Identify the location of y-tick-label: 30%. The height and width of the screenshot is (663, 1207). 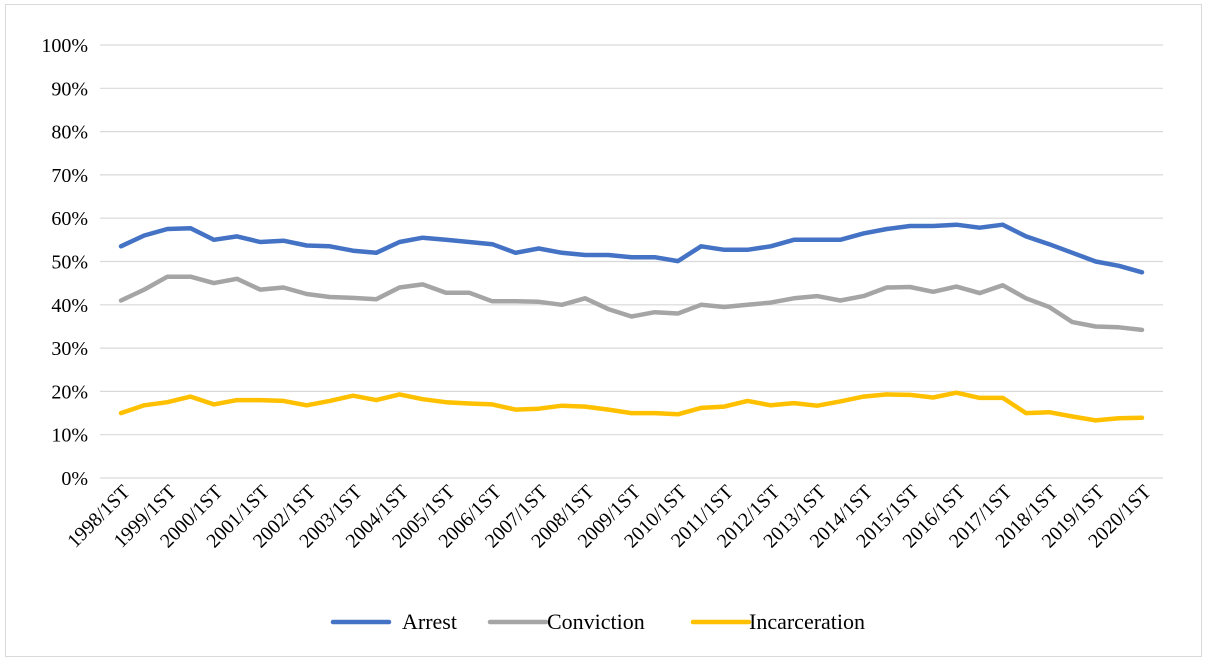
(69, 349).